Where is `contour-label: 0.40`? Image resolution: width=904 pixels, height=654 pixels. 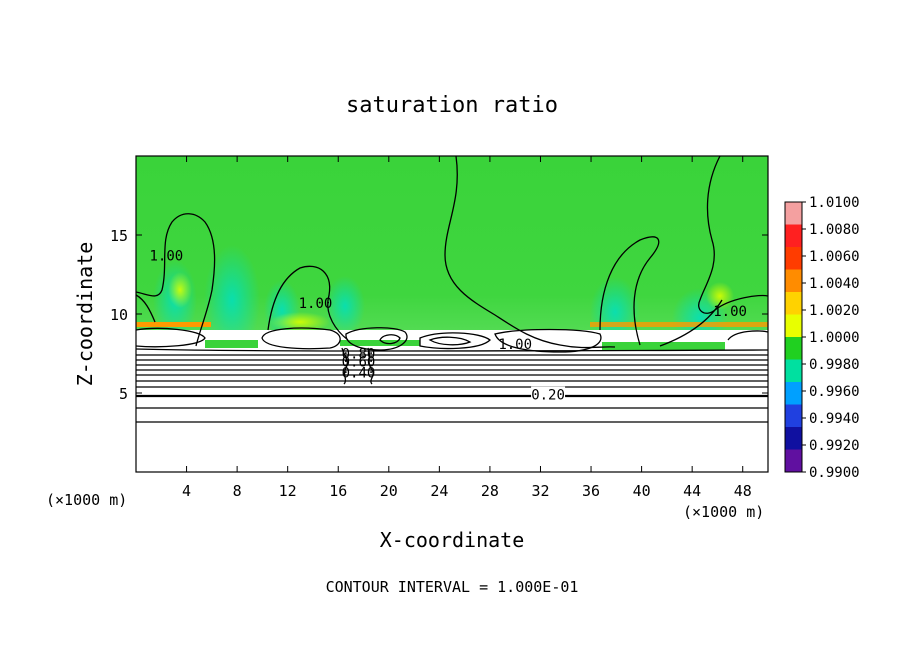
contour-label: 0.40 is located at coordinates (359, 373).